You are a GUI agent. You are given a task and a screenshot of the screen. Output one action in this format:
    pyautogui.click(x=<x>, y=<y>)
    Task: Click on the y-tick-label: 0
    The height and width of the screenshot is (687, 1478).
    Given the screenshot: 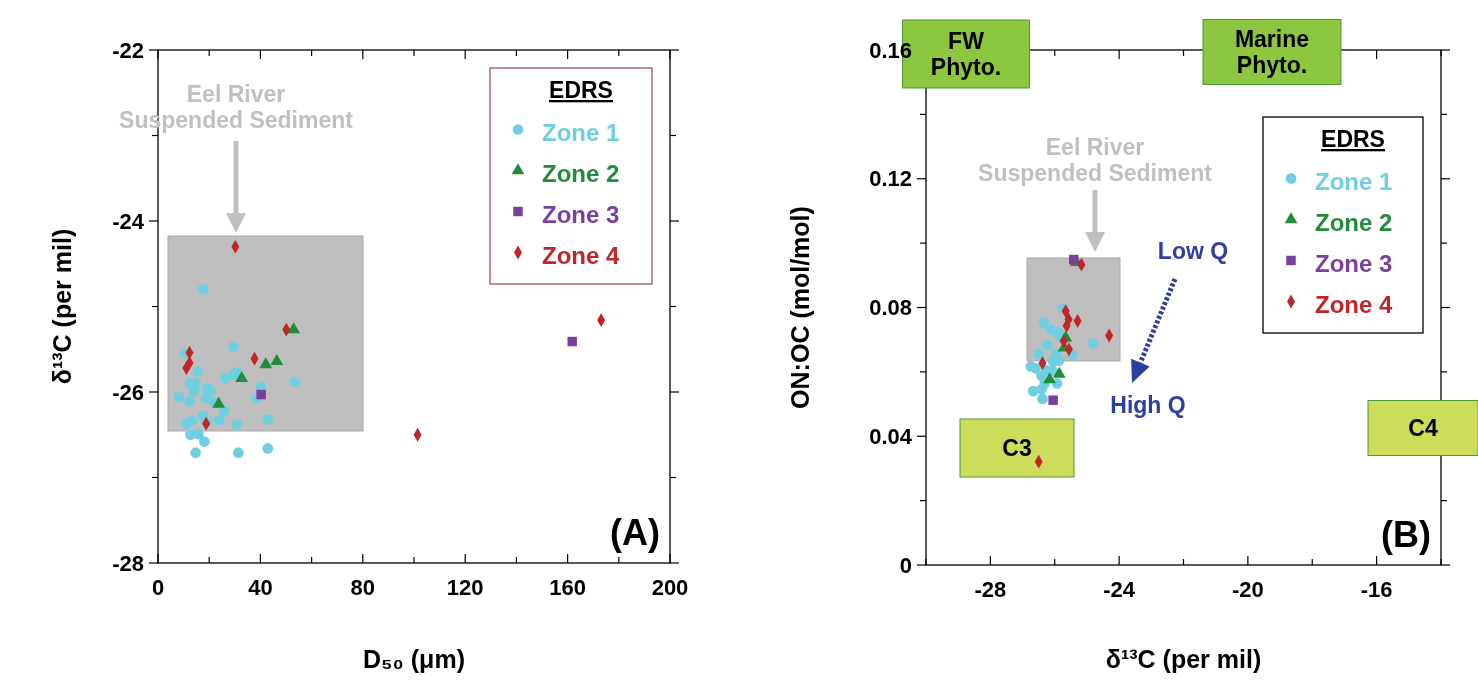 What is the action you would take?
    pyautogui.click(x=905, y=565)
    